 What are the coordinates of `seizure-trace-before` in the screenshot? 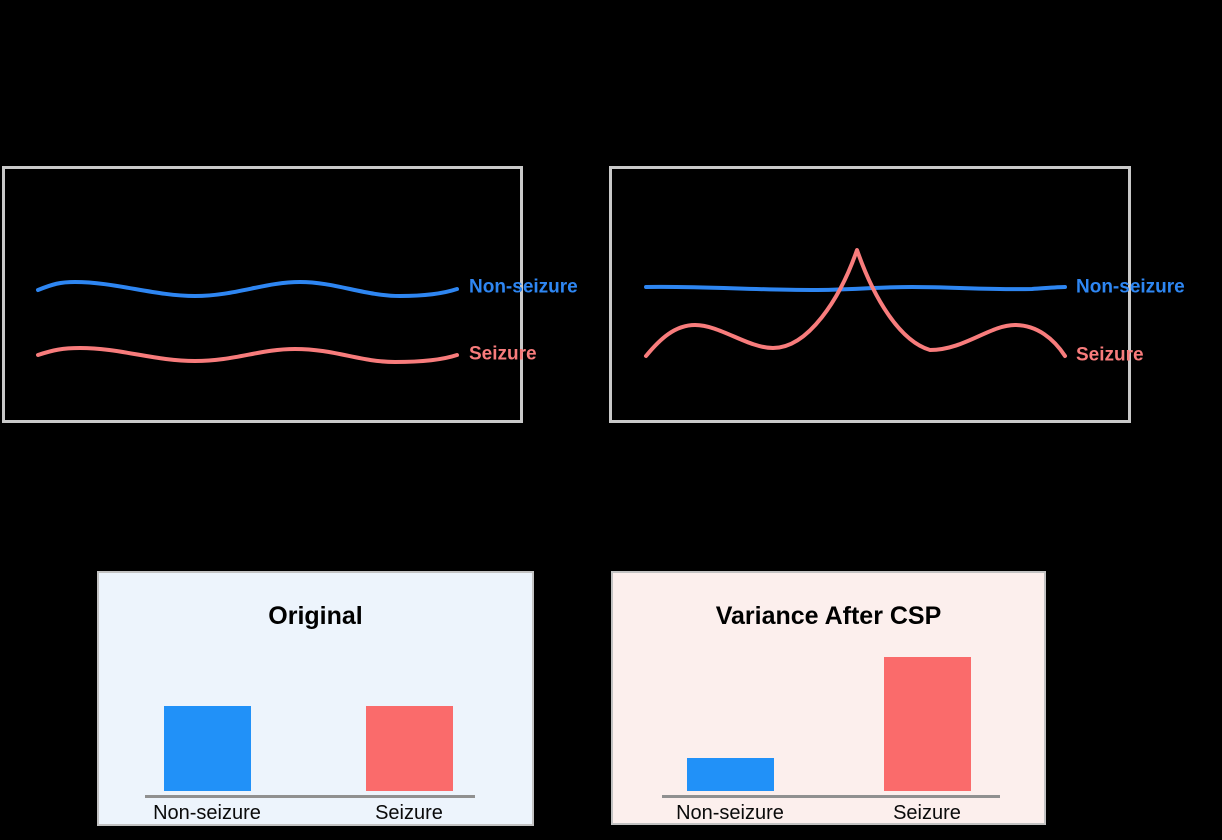 It's located at (247, 355).